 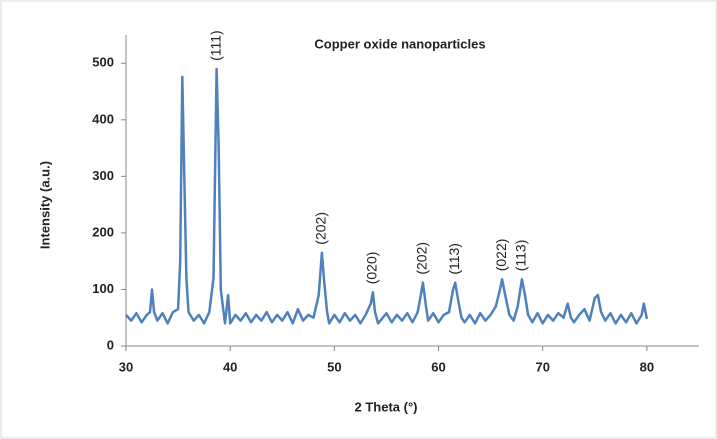 What do you see at coordinates (542, 366) in the screenshot?
I see `x-tick-label: 70` at bounding box center [542, 366].